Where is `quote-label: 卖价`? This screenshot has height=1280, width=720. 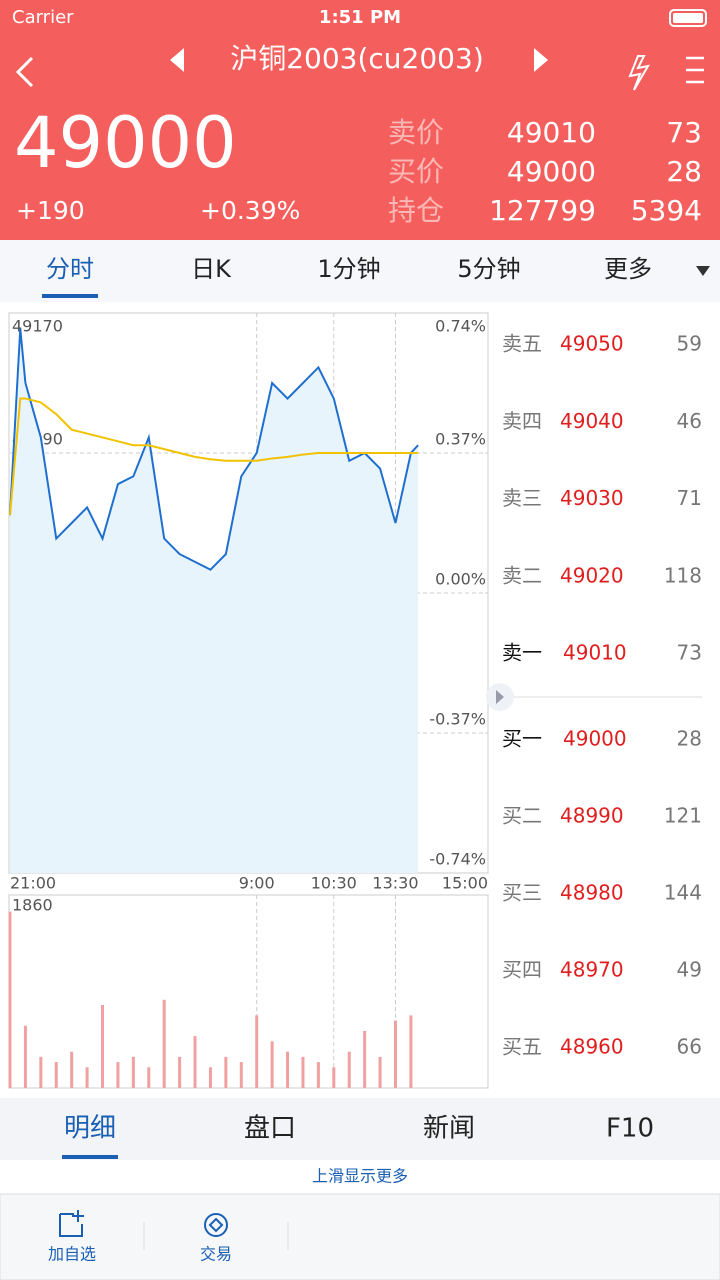 quote-label: 卖价 is located at coordinates (416, 132).